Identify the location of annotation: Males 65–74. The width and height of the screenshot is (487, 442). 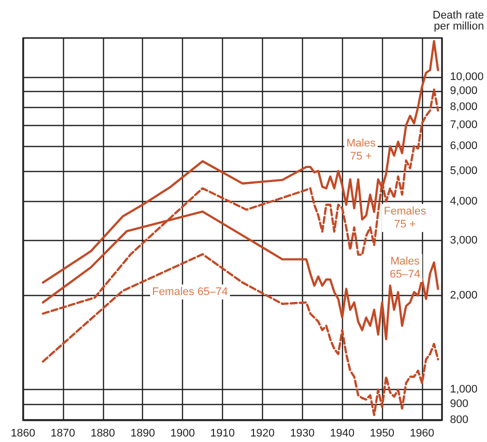
(405, 268).